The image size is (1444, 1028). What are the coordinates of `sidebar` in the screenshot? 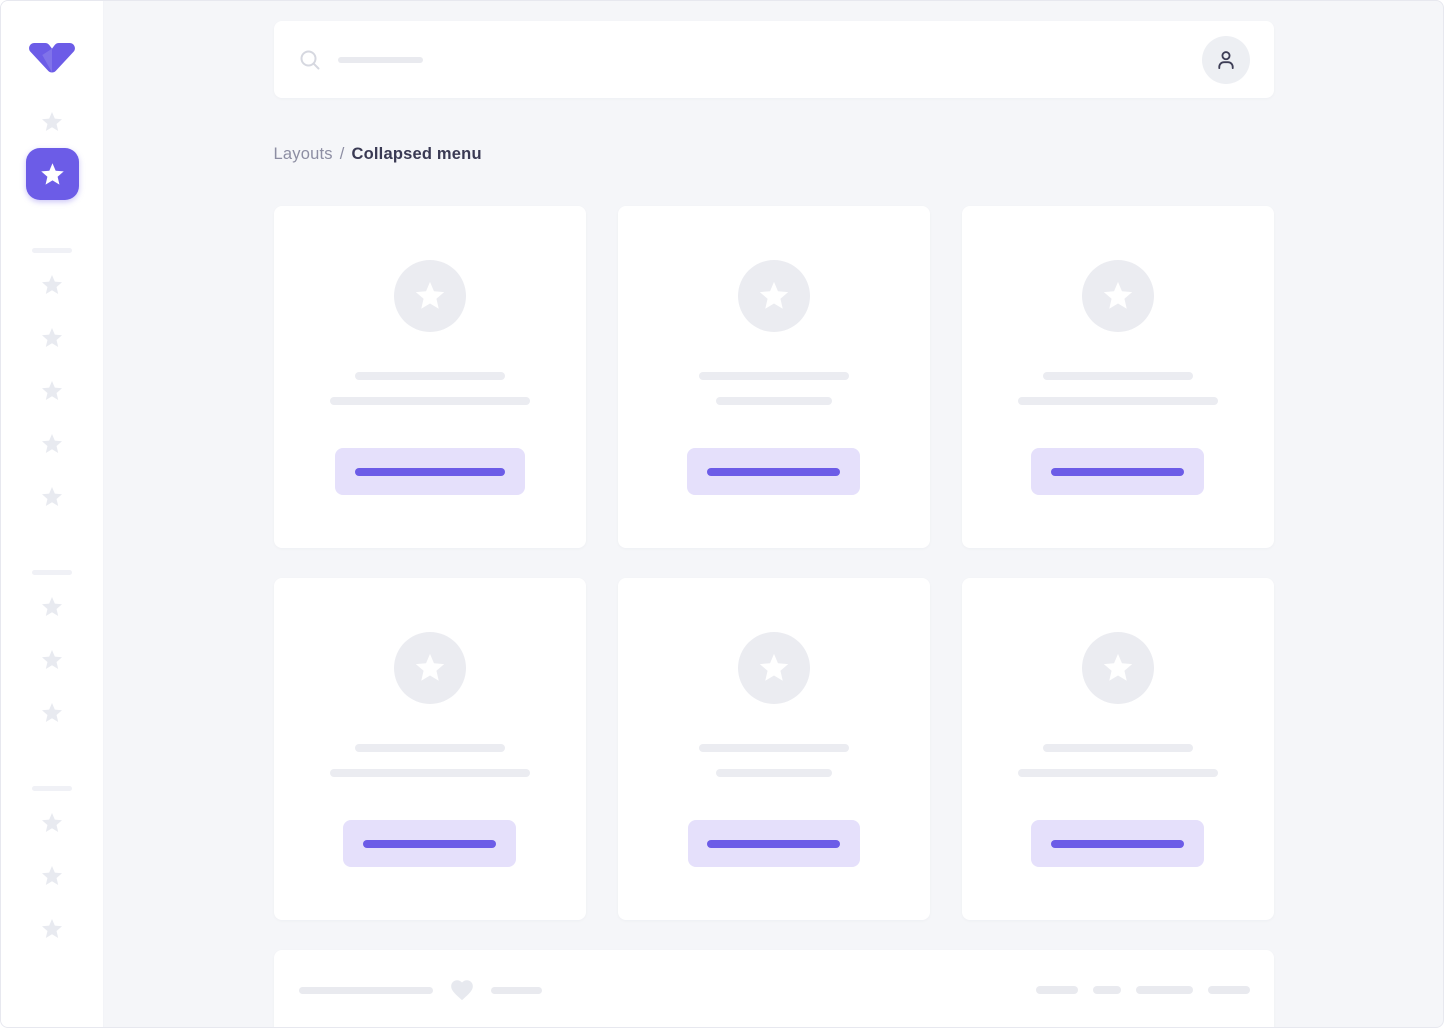 It's located at (52, 514).